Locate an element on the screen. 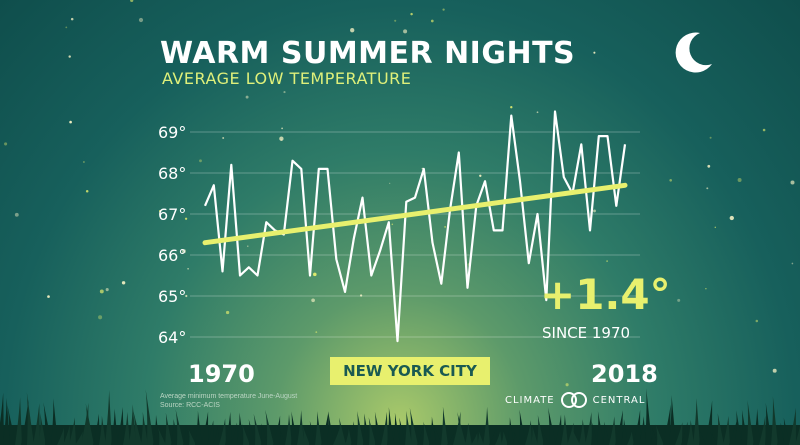 The image size is (800, 445). y-tick-label: 65° is located at coordinates (172, 296).